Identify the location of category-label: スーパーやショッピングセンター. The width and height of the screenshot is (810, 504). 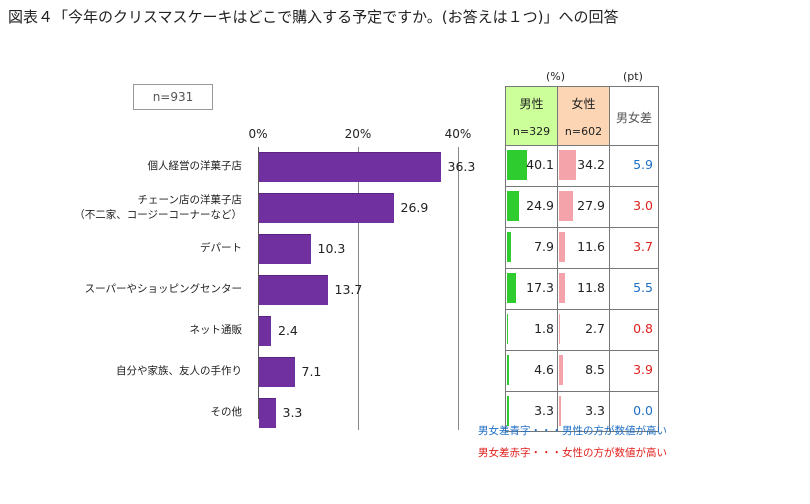
(163, 289).